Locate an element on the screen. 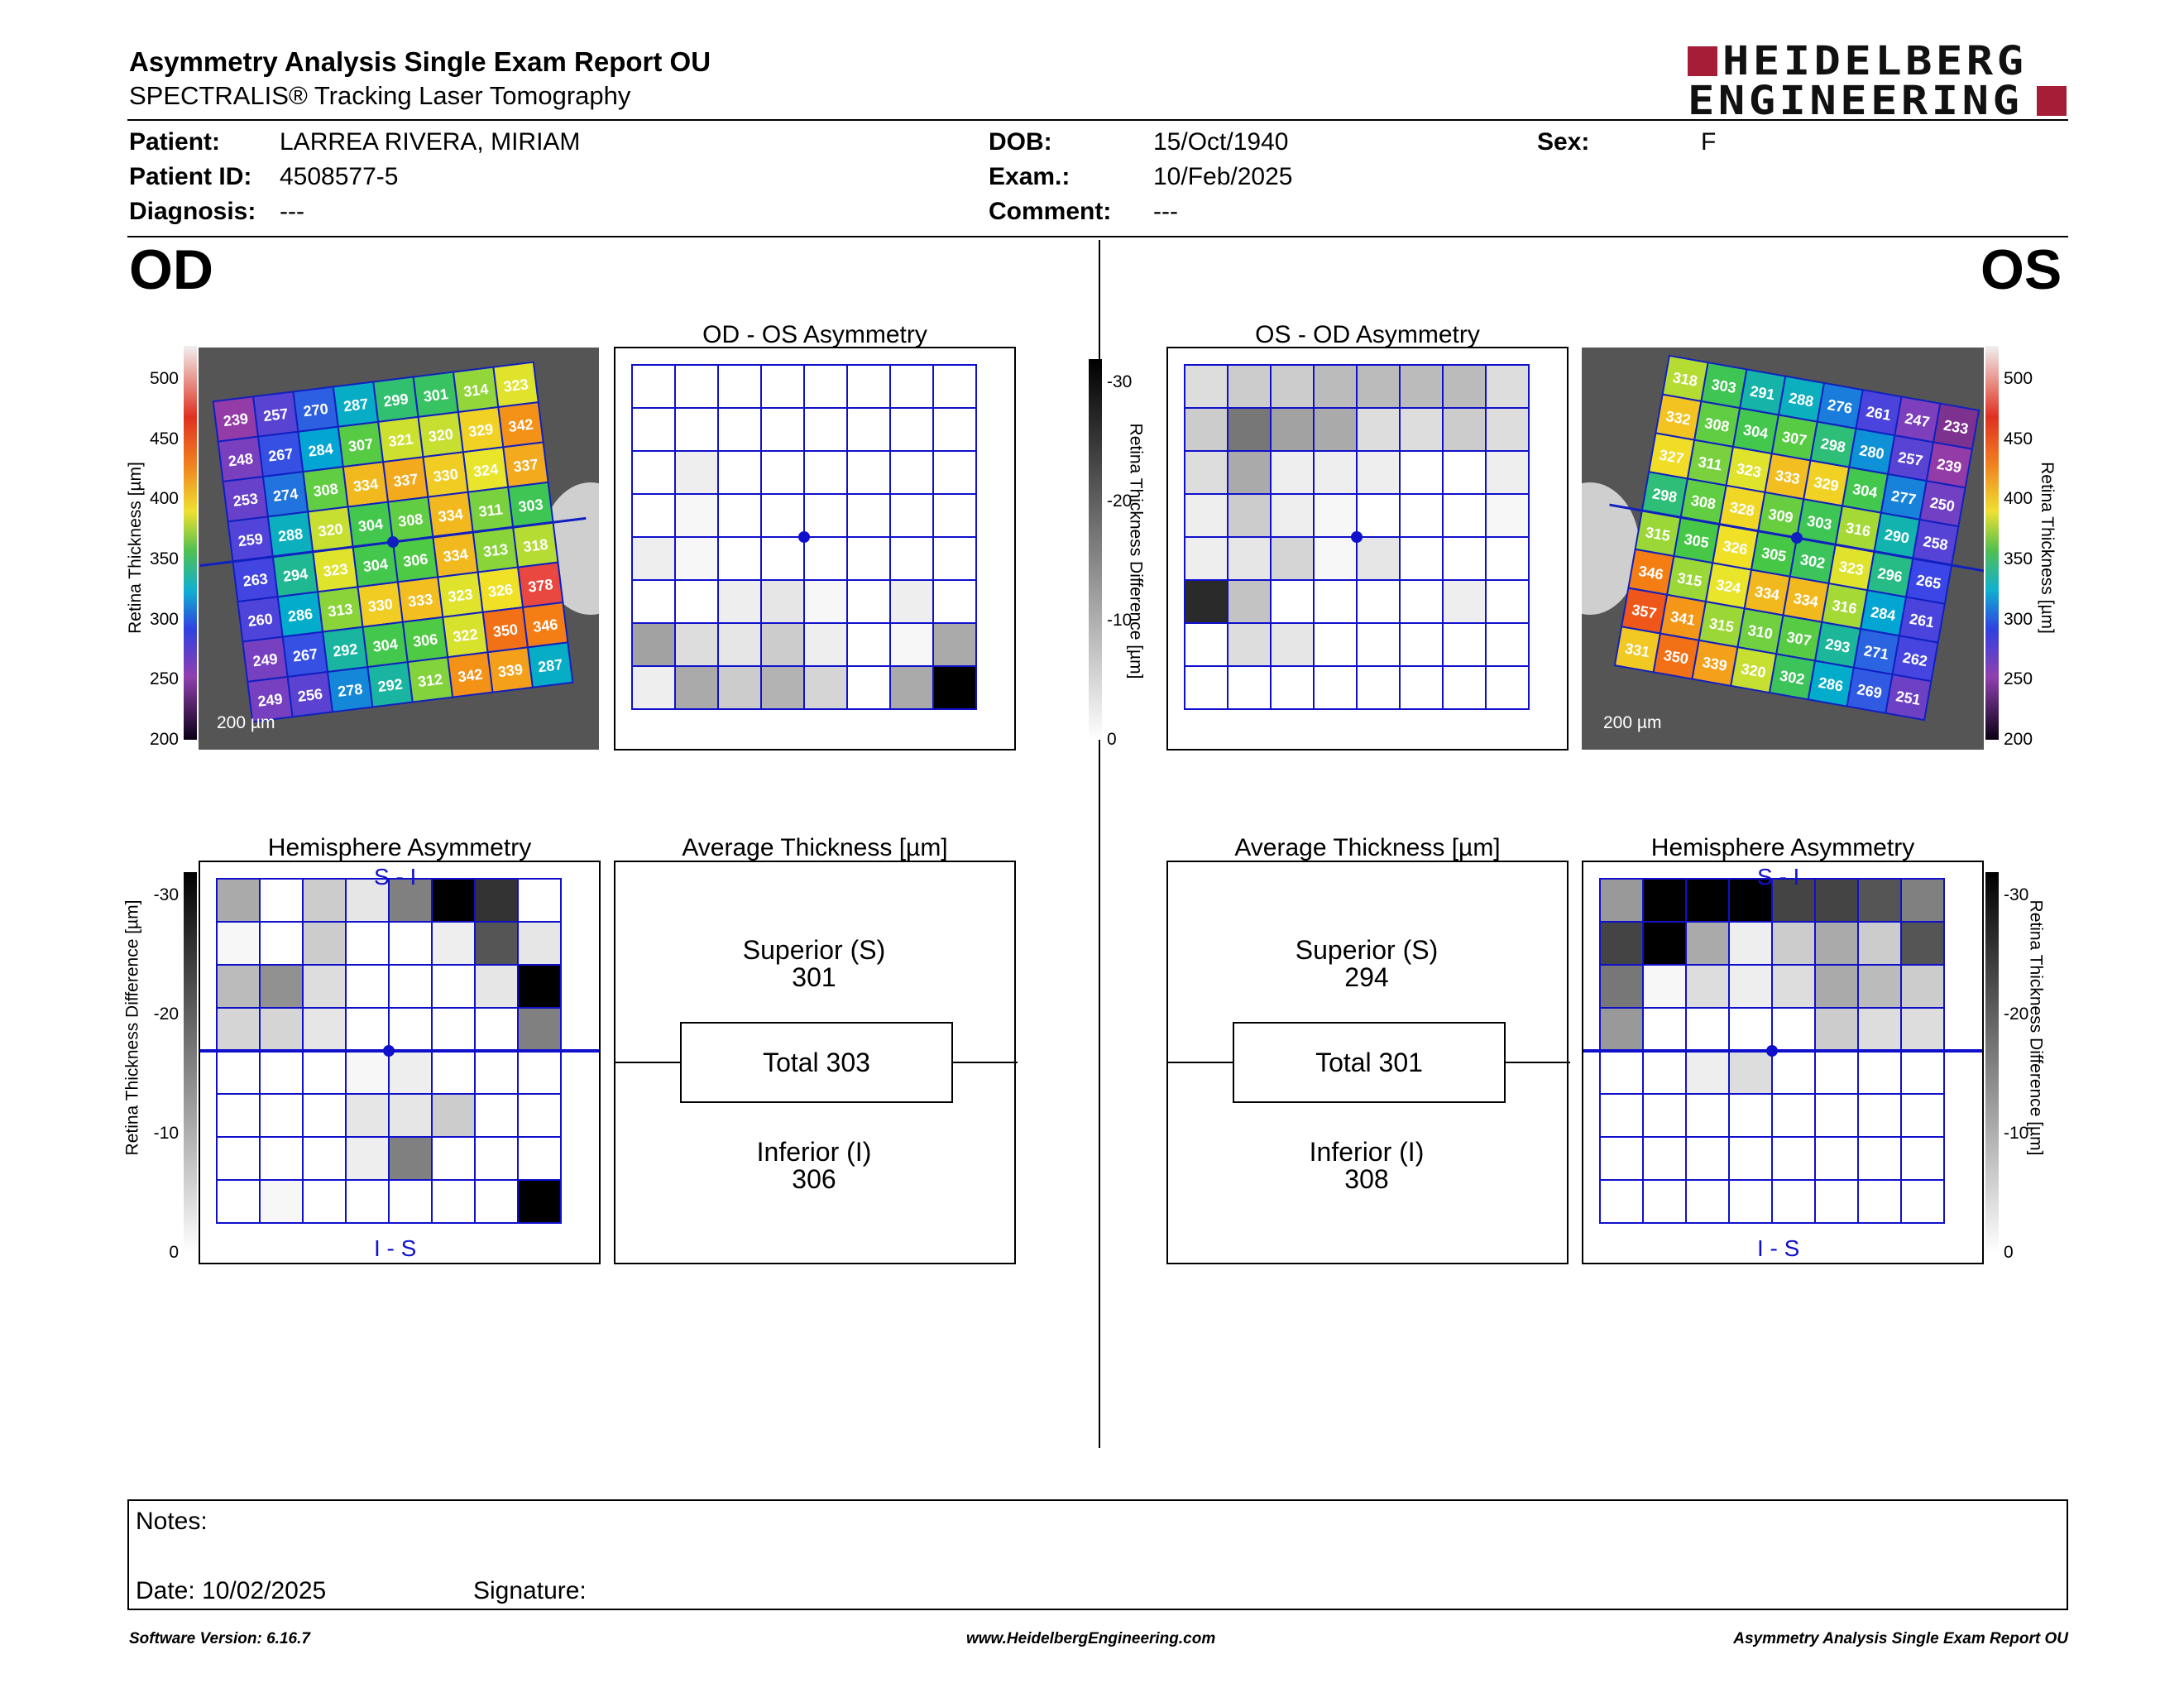 The image size is (2184, 1688). header-rule is located at coordinates (1097, 120).